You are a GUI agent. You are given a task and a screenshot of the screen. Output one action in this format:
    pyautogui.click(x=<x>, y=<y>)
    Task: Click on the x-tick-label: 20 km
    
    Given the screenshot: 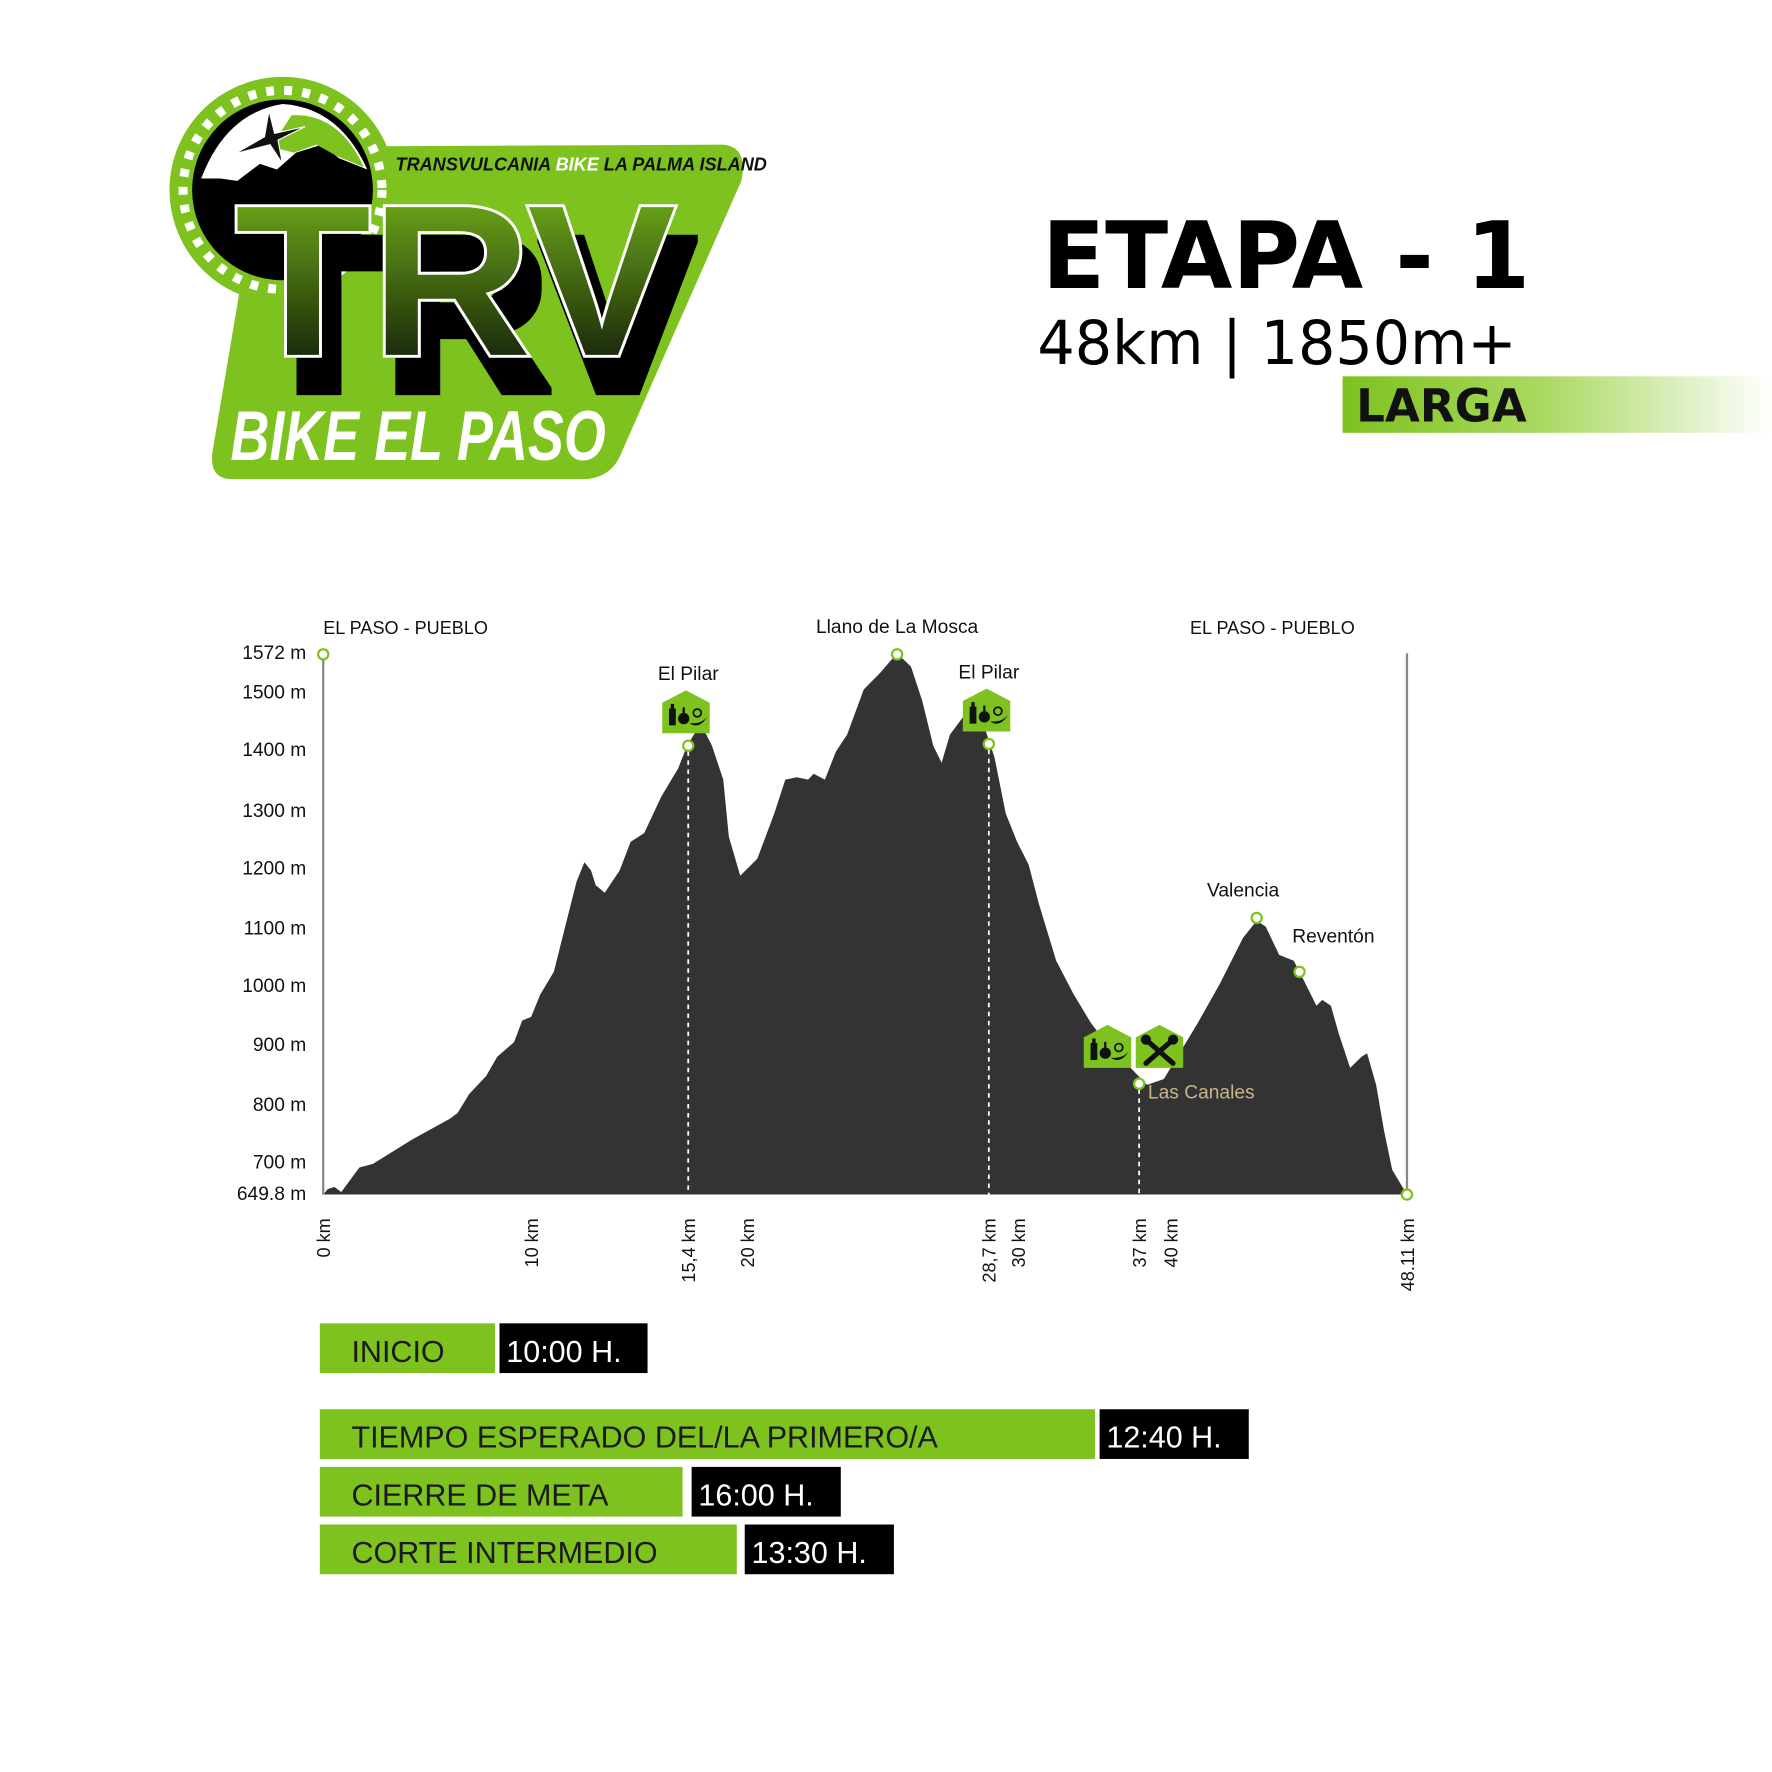 What is the action you would take?
    pyautogui.click(x=748, y=1242)
    